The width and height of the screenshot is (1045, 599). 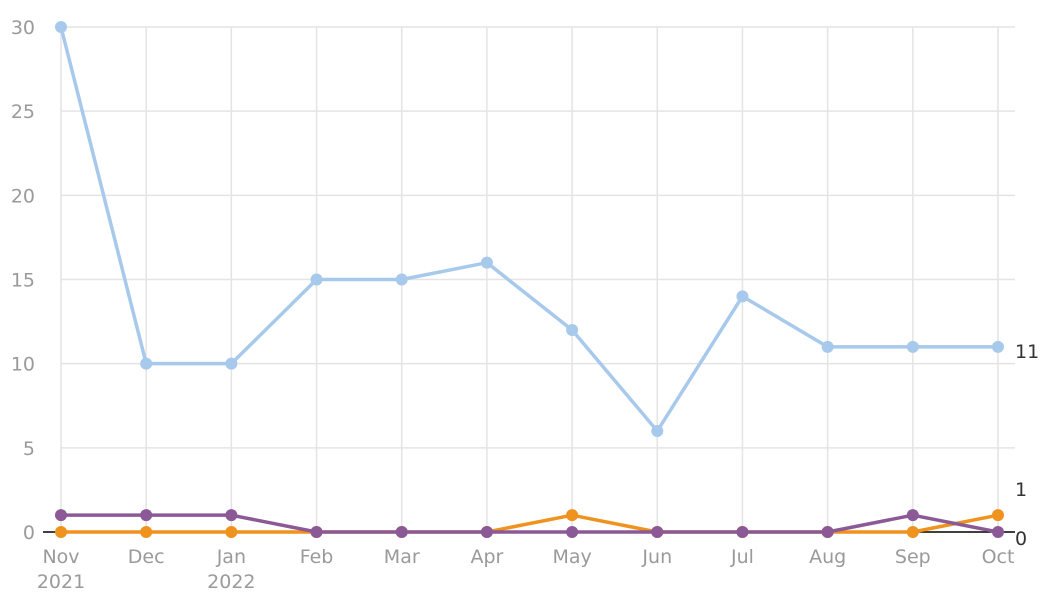 What do you see at coordinates (231, 557) in the screenshot?
I see `x-tick-label: Jan` at bounding box center [231, 557].